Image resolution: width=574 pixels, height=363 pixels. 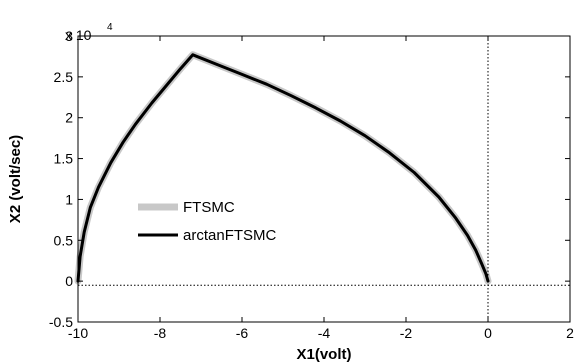 I want to click on x-tick-label: -10, so click(x=78, y=333).